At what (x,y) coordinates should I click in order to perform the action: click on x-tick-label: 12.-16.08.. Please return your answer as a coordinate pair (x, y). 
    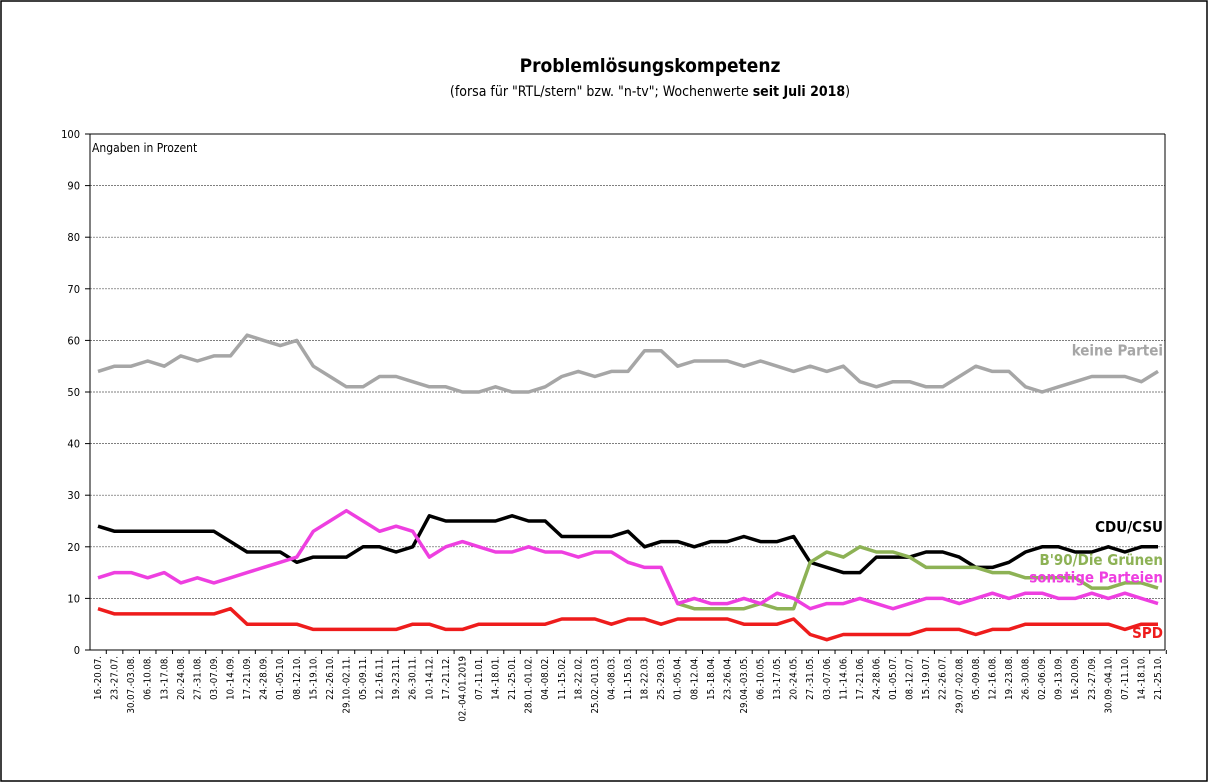
    Looking at the image, I should click on (992, 678).